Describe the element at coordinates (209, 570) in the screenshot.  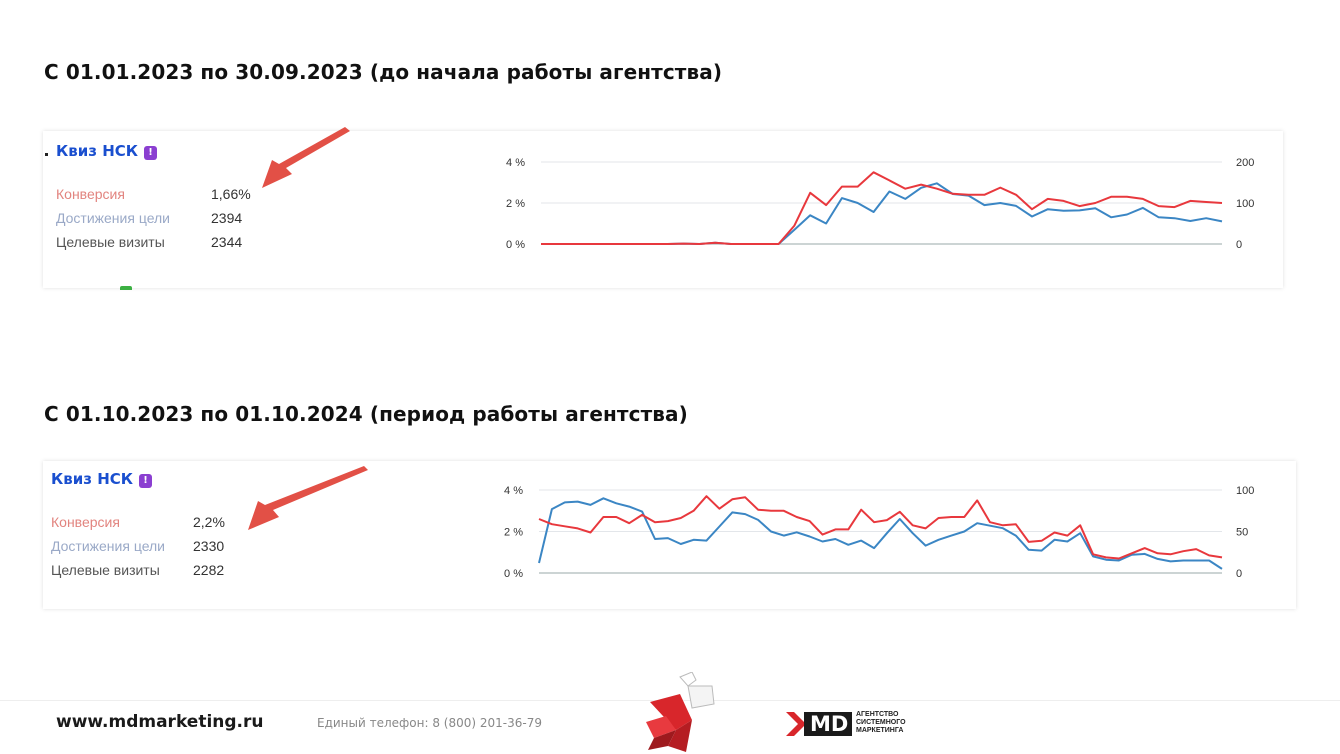
I see `target-visits-value: 2282` at that location.